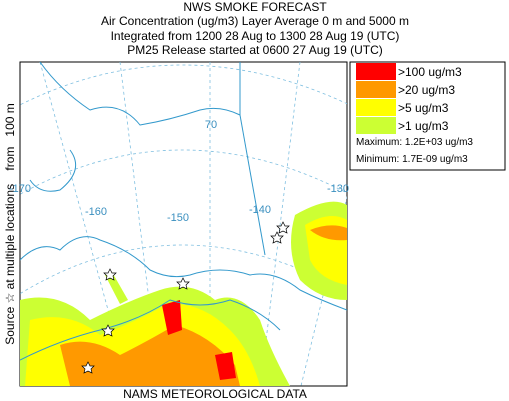  What do you see at coordinates (412, 159) in the screenshot?
I see `legend-minimum: Minimum: 1.7E-09 ug/m3` at bounding box center [412, 159].